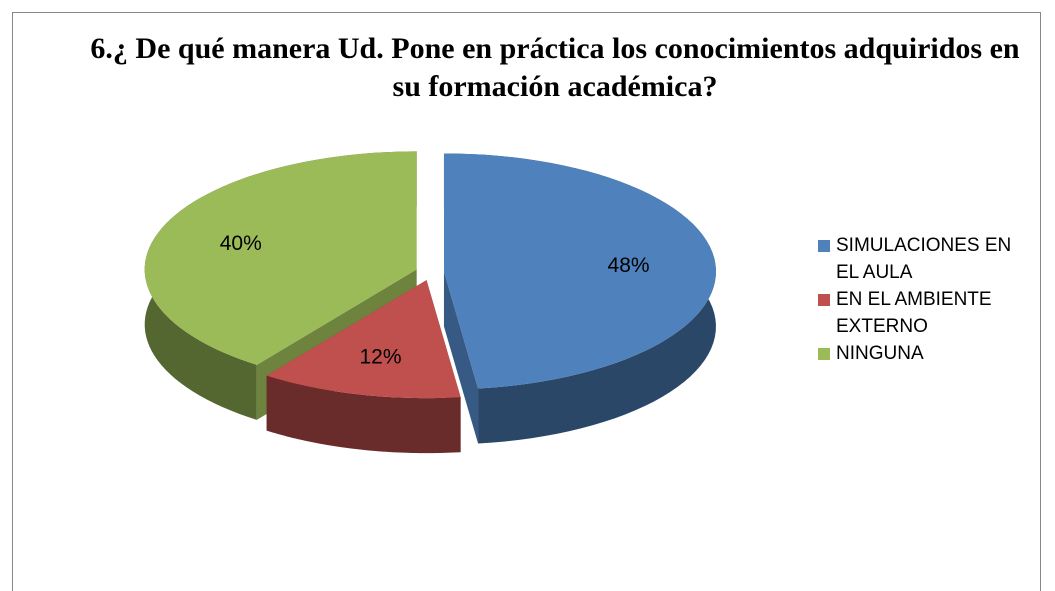 This screenshot has width=1055, height=591. I want to click on data-label: 48%, so click(629, 265).